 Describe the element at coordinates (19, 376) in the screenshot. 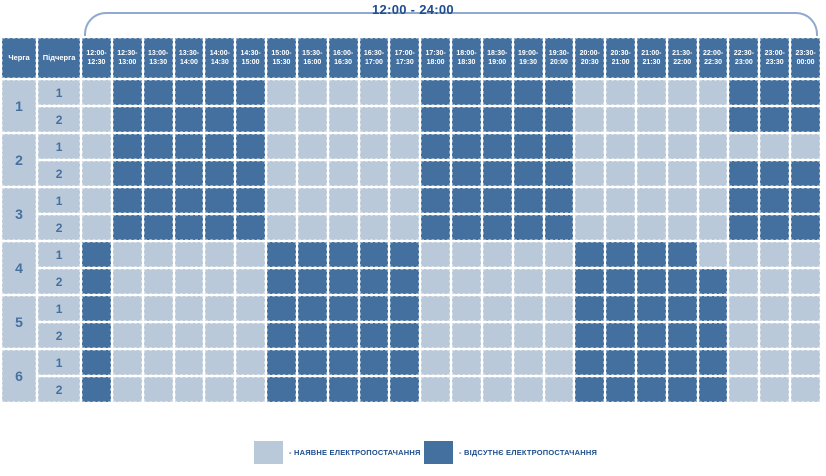

I see `queue-label: 6` at that location.